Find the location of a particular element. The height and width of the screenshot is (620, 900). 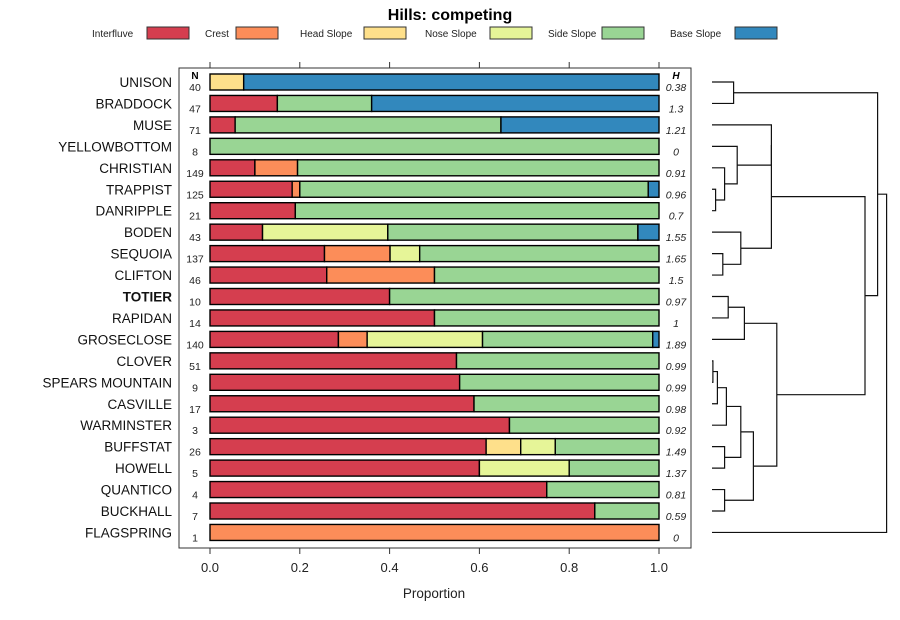

legend-swatch-crest is located at coordinates (257, 33).